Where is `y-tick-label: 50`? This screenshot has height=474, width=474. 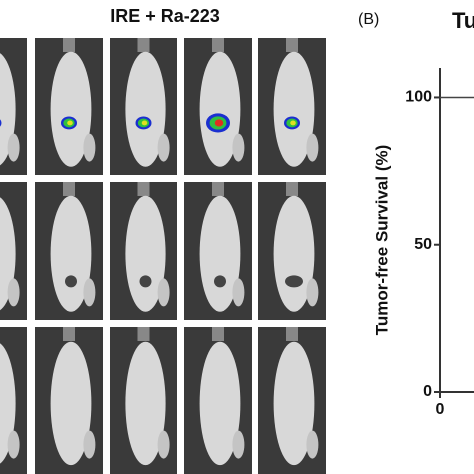
y-tick-label: 50 is located at coordinates (423, 244).